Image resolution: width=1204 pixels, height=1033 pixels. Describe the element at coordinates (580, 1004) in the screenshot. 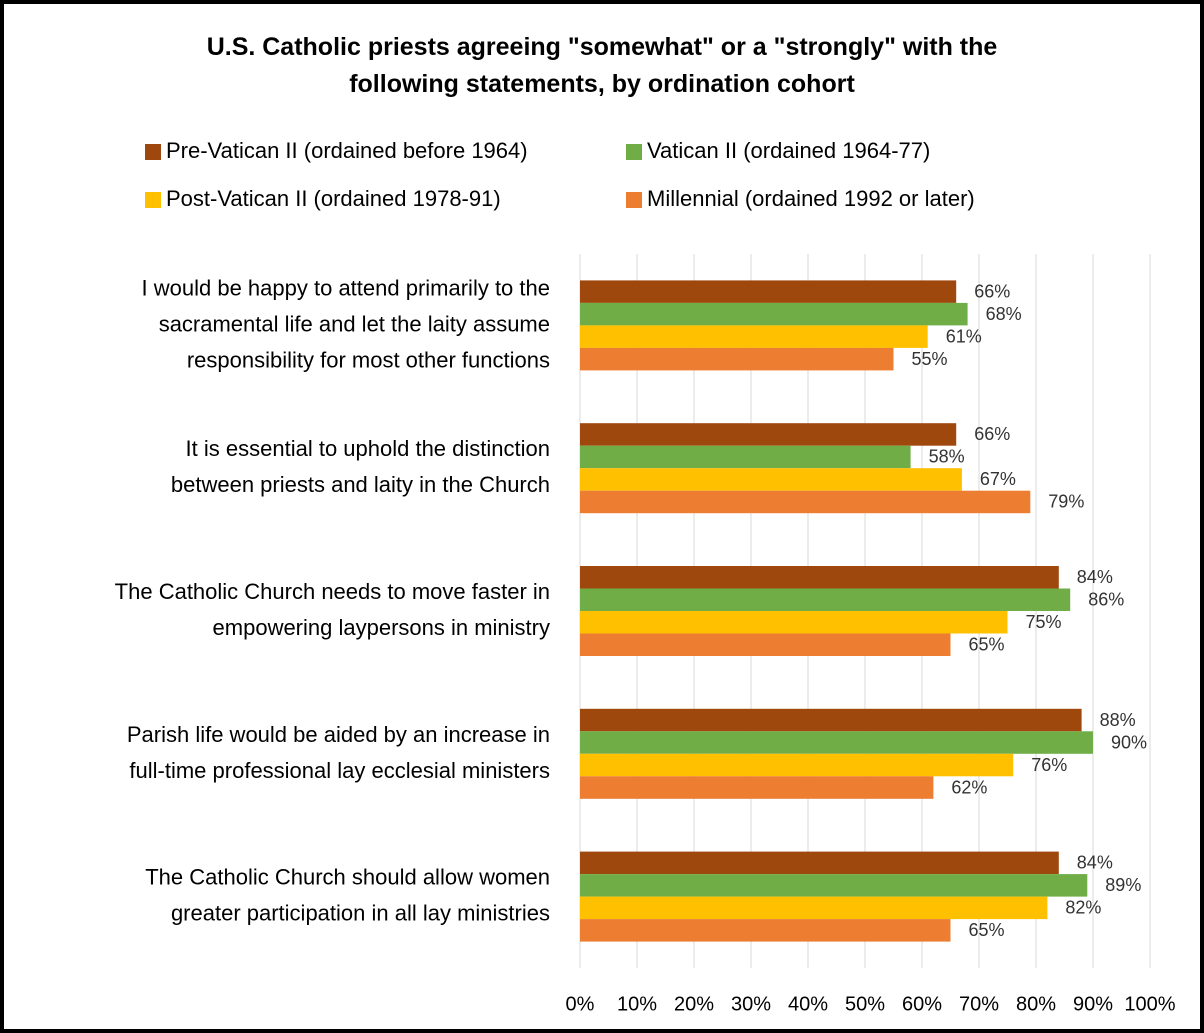

I see `x-tick-label: 0%` at that location.